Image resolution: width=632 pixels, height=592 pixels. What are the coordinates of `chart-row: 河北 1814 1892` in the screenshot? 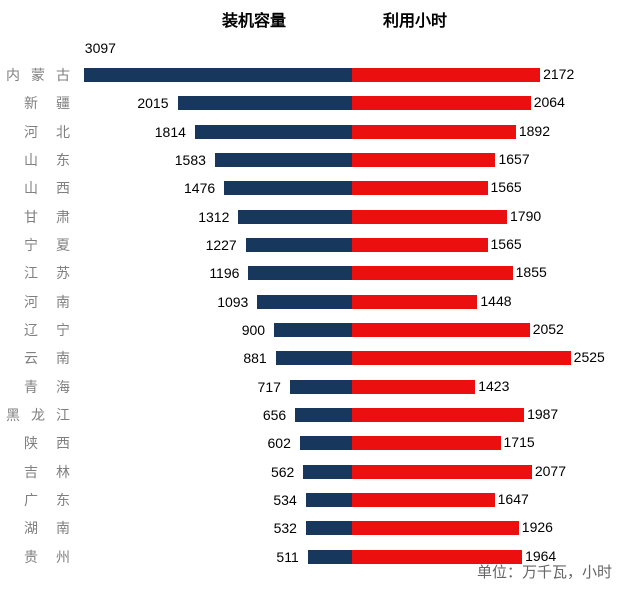 It's located at (316, 132).